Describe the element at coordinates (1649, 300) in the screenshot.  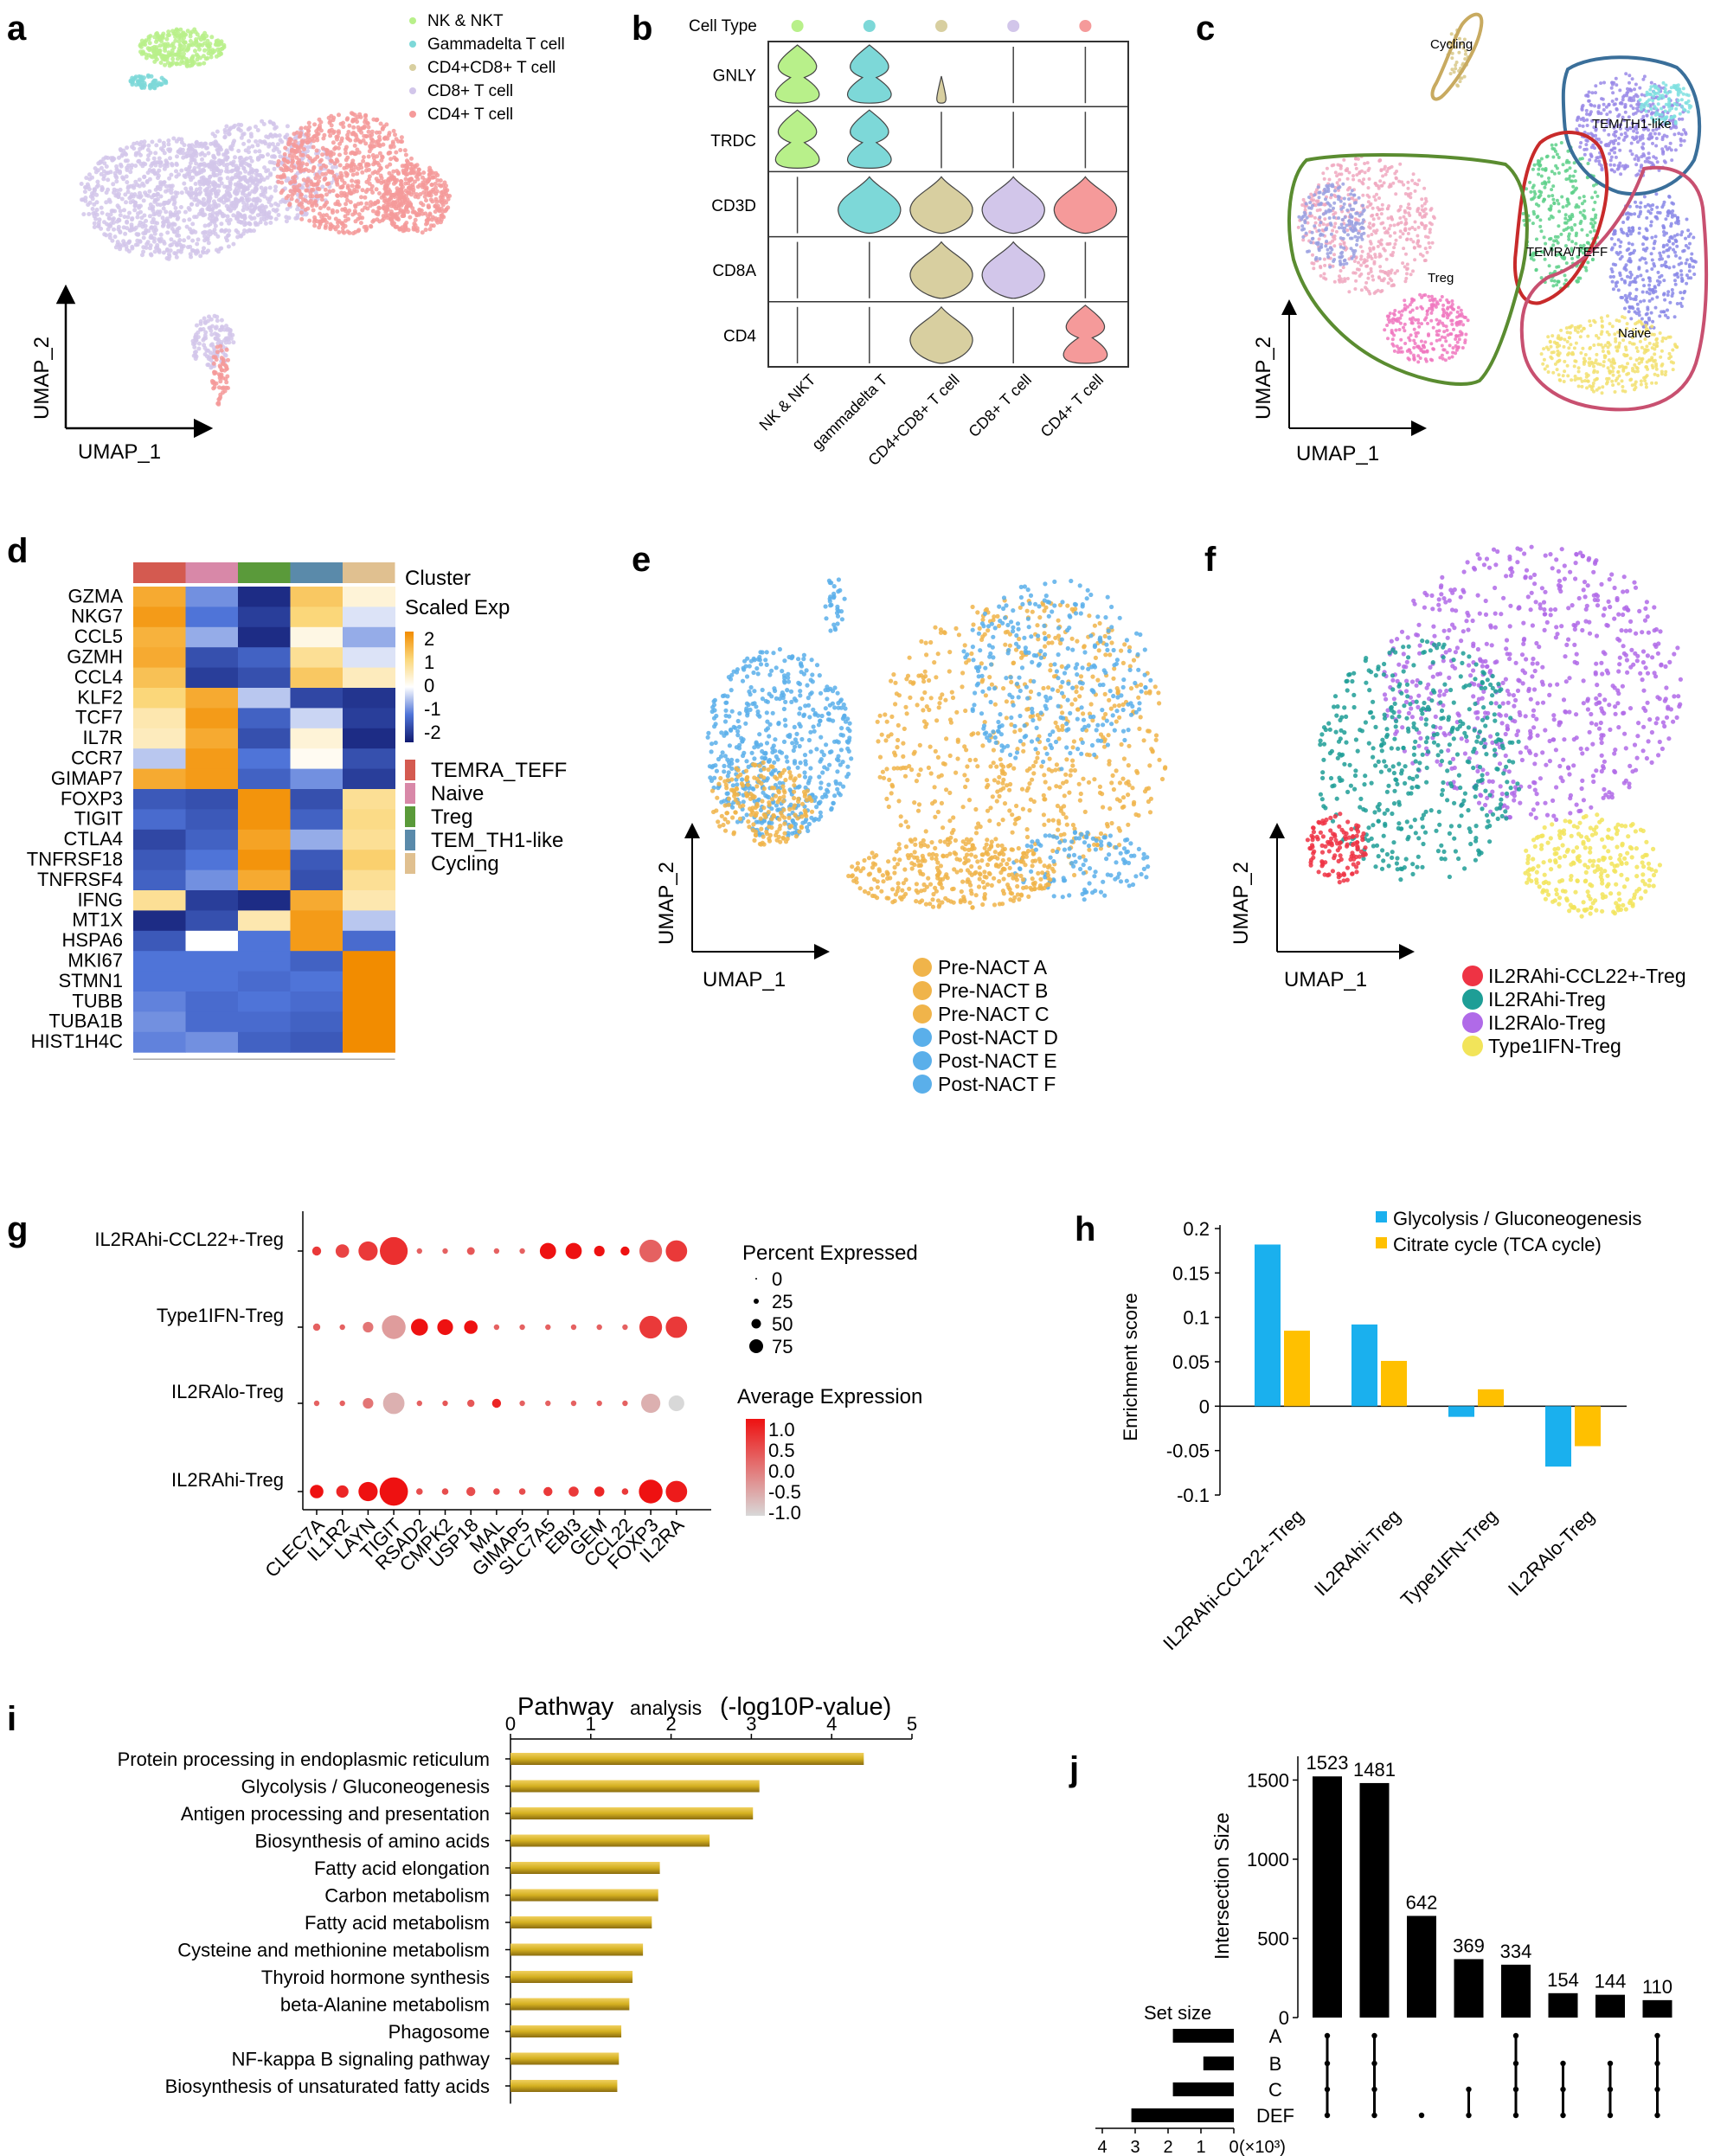
I see `umap-point-naive` at that location.